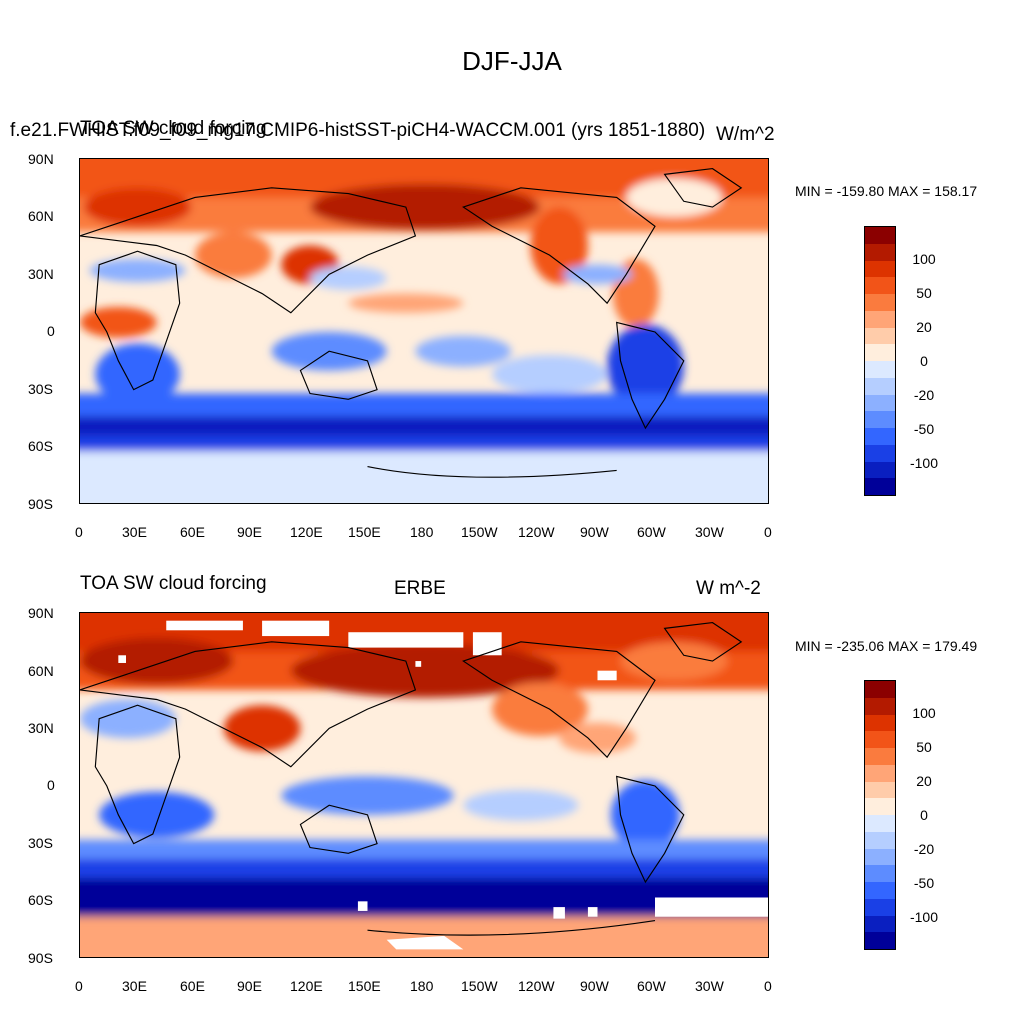 This screenshot has width=1024, height=1024. What do you see at coordinates (173, 583) in the screenshot?
I see `panel-obs-left-title: TOA SW cloud forcing` at bounding box center [173, 583].